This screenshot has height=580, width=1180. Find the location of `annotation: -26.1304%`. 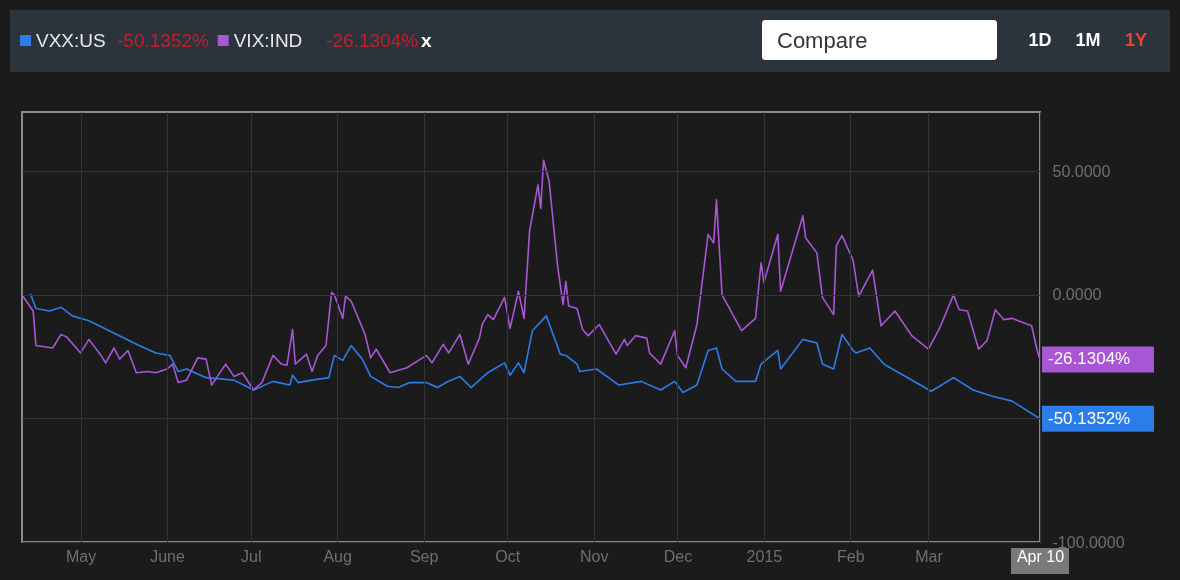

annotation: -26.1304% is located at coordinates (1089, 359).